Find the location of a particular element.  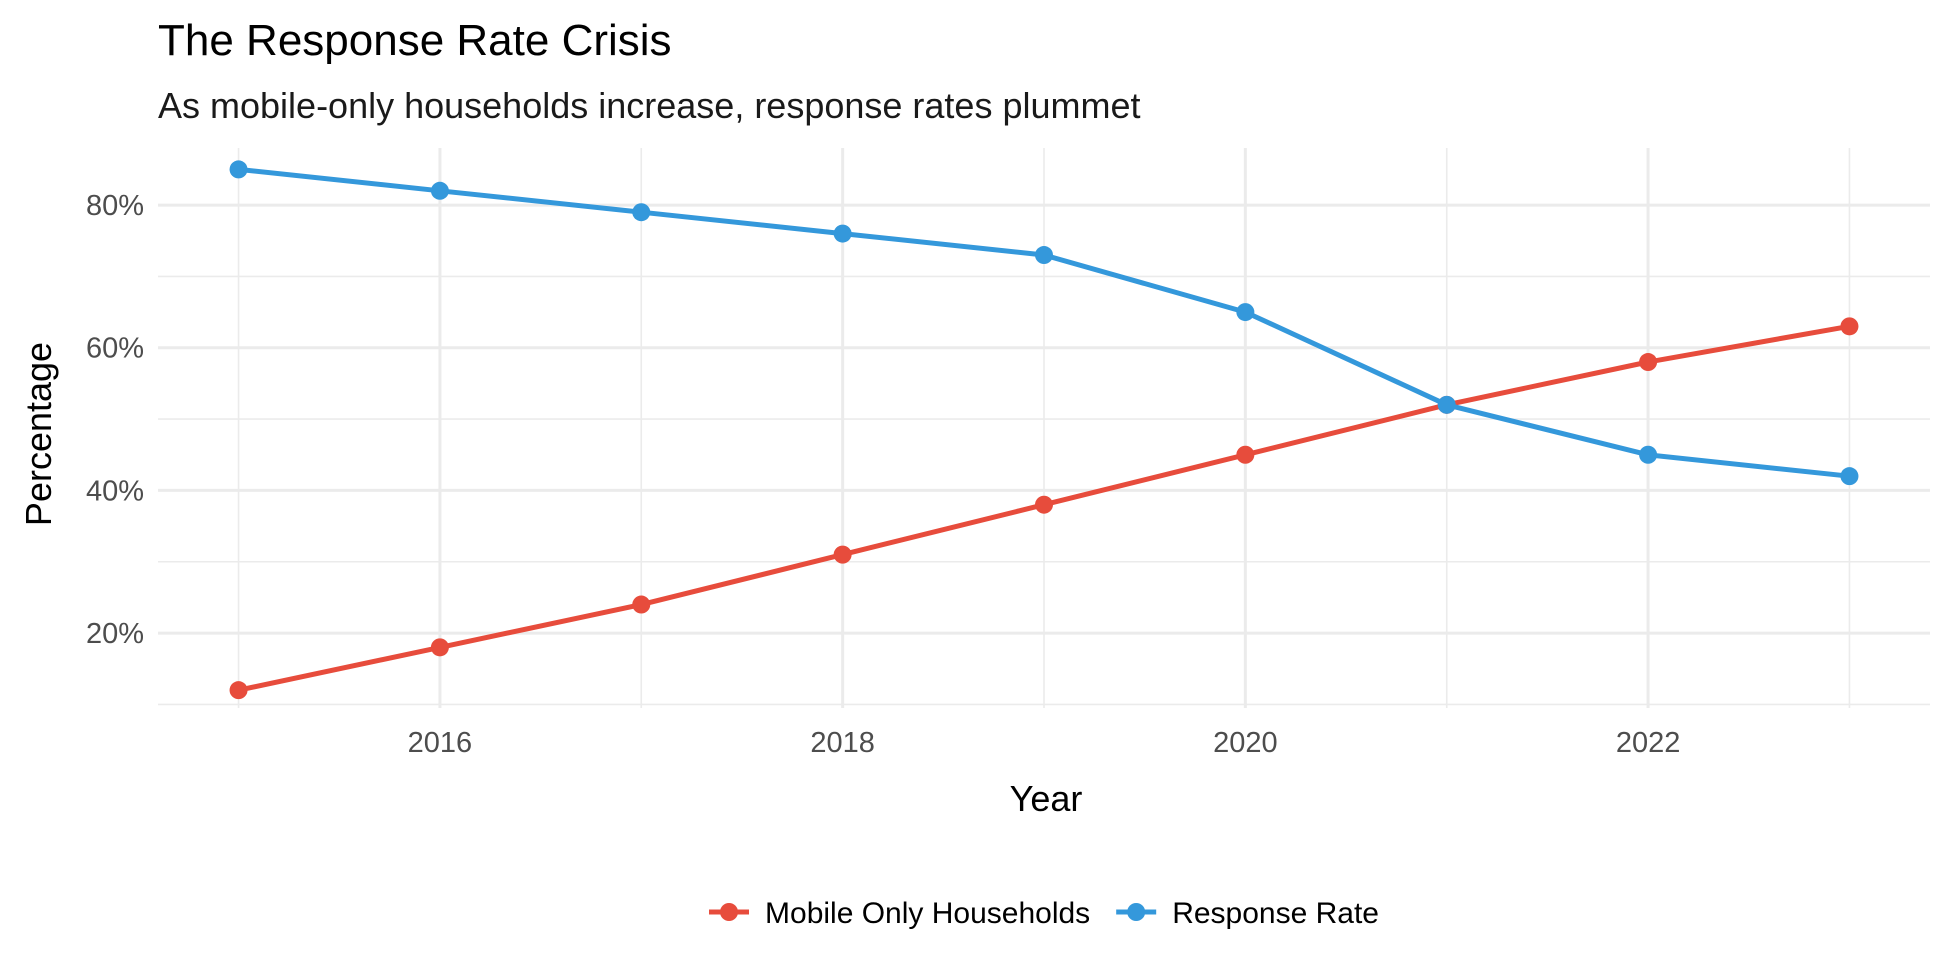

legend: Mobile Only Households Response Rate is located at coordinates (1044, 913).